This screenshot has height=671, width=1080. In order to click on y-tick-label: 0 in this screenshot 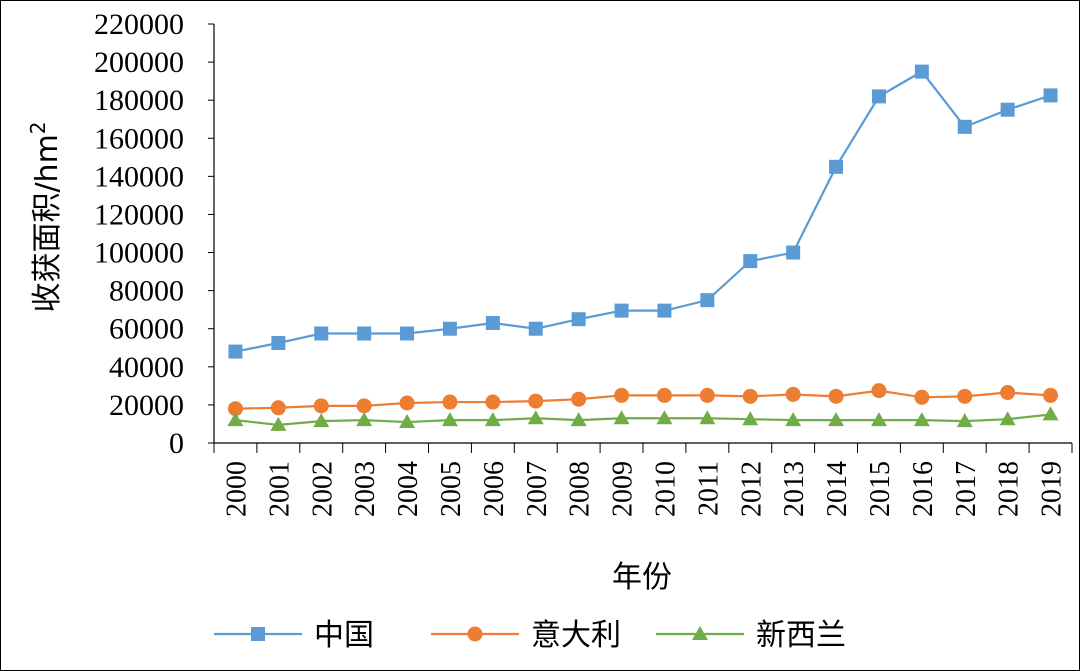, I will do `click(176, 443)`.